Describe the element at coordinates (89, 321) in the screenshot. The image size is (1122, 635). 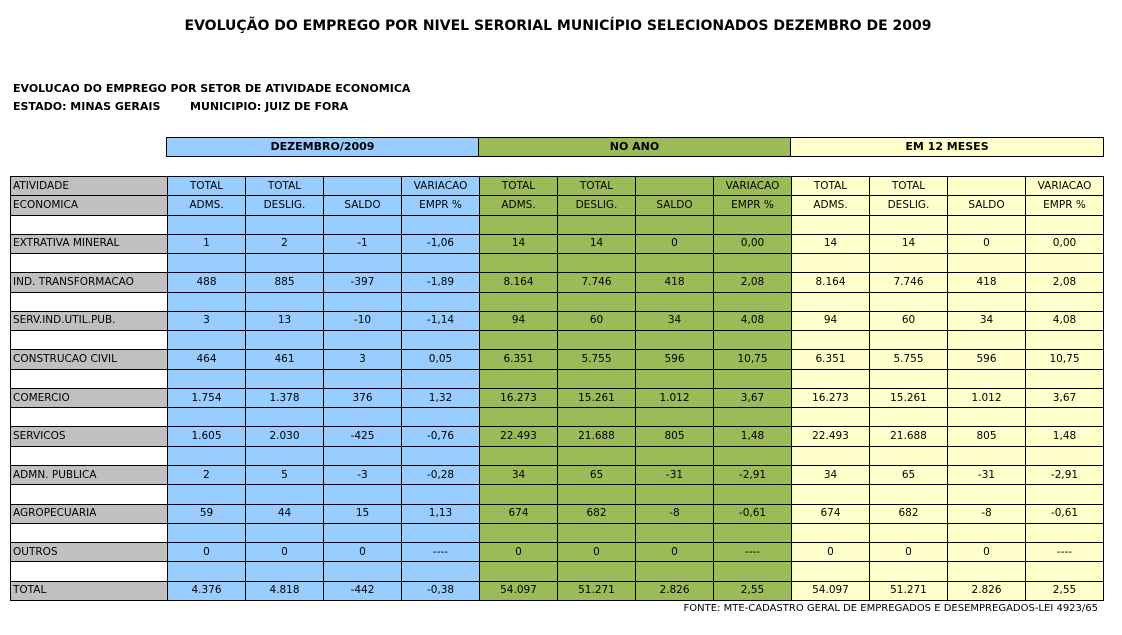
I see `row-label: SERV.IND.UTIL.PUB.` at that location.